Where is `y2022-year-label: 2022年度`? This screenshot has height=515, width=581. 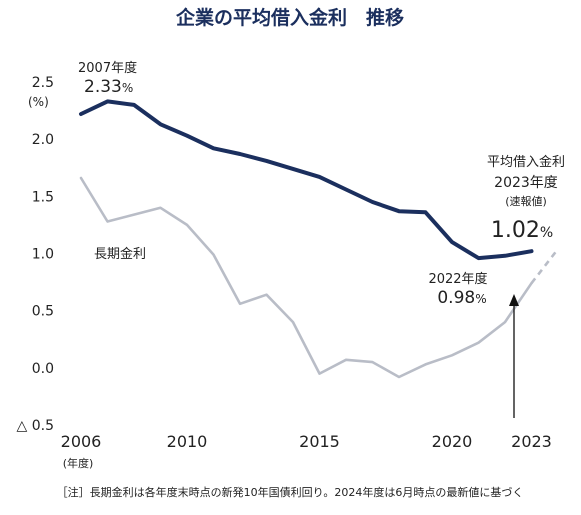
y2022-year-label: 2022年度 is located at coordinates (457, 279).